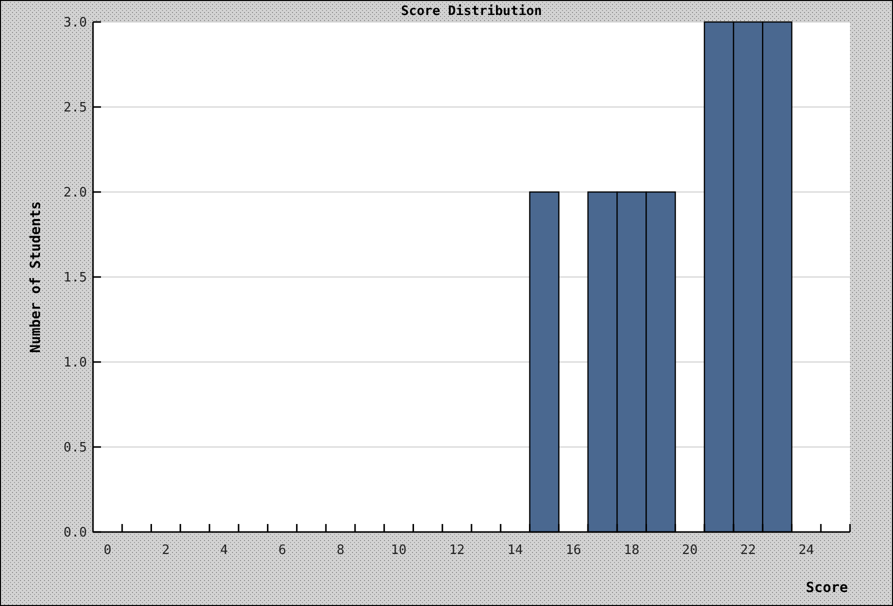  I want to click on x-tick-label: 0, so click(108, 550).